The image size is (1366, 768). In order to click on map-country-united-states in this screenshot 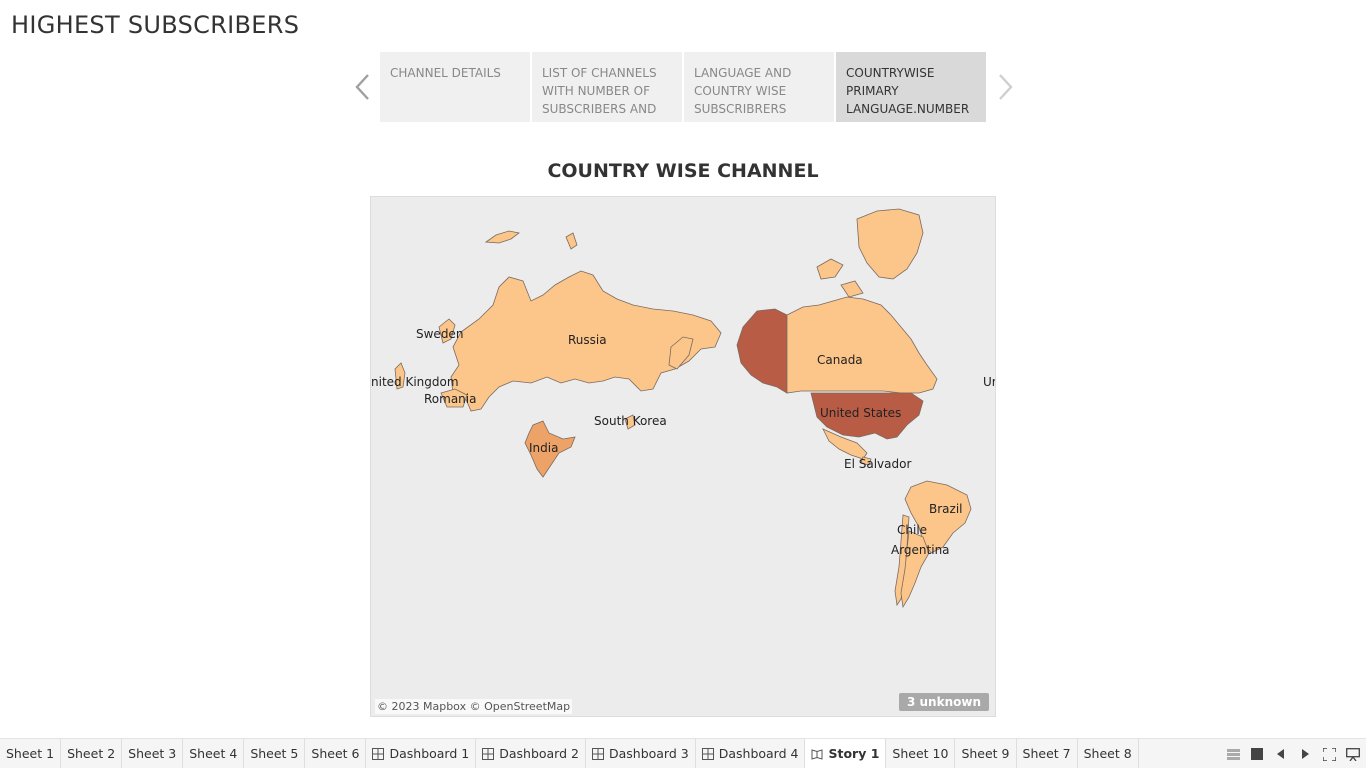, I will do `click(867, 416)`.